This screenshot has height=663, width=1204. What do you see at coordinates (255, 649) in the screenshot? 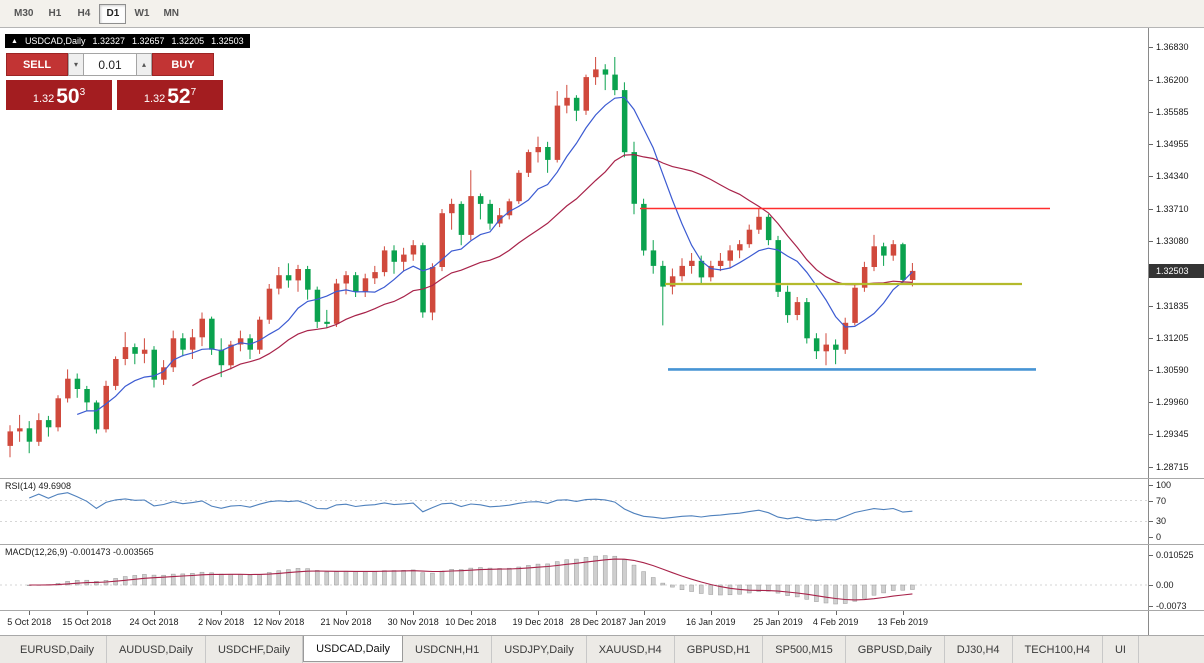
I see `tab-usdchf-daily: USDCHF,Daily` at bounding box center [255, 649].